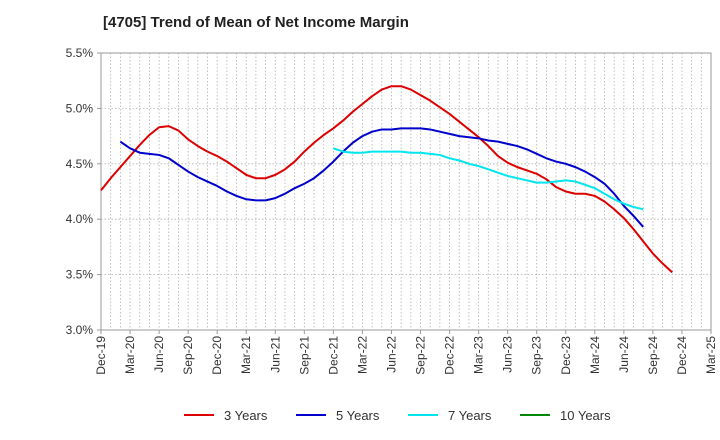 Image resolution: width=720 pixels, height=440 pixels. Describe the element at coordinates (333, 355) in the screenshot. I see `x-tick-label: Dec-21` at that location.